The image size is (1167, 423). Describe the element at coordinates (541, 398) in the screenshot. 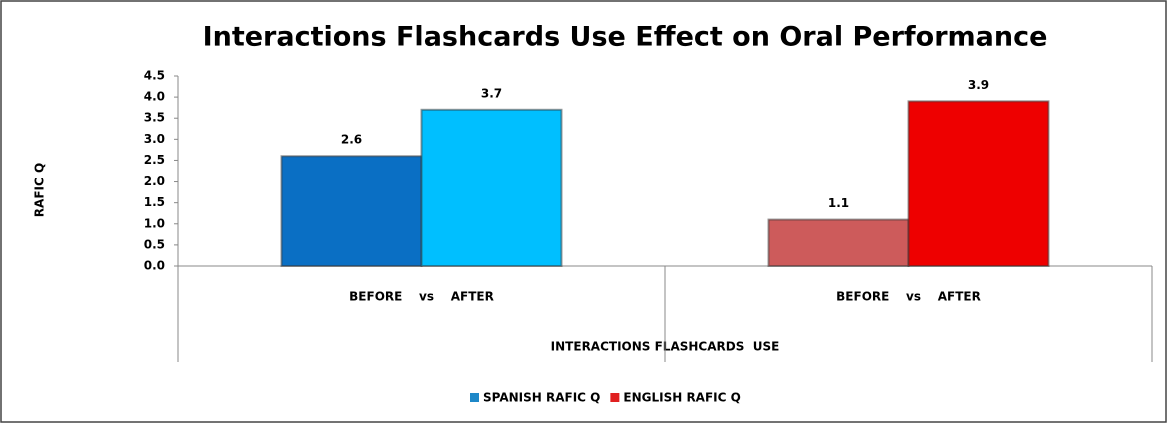

I see `legend-label: SPANISH RAFIC Q` at that location.